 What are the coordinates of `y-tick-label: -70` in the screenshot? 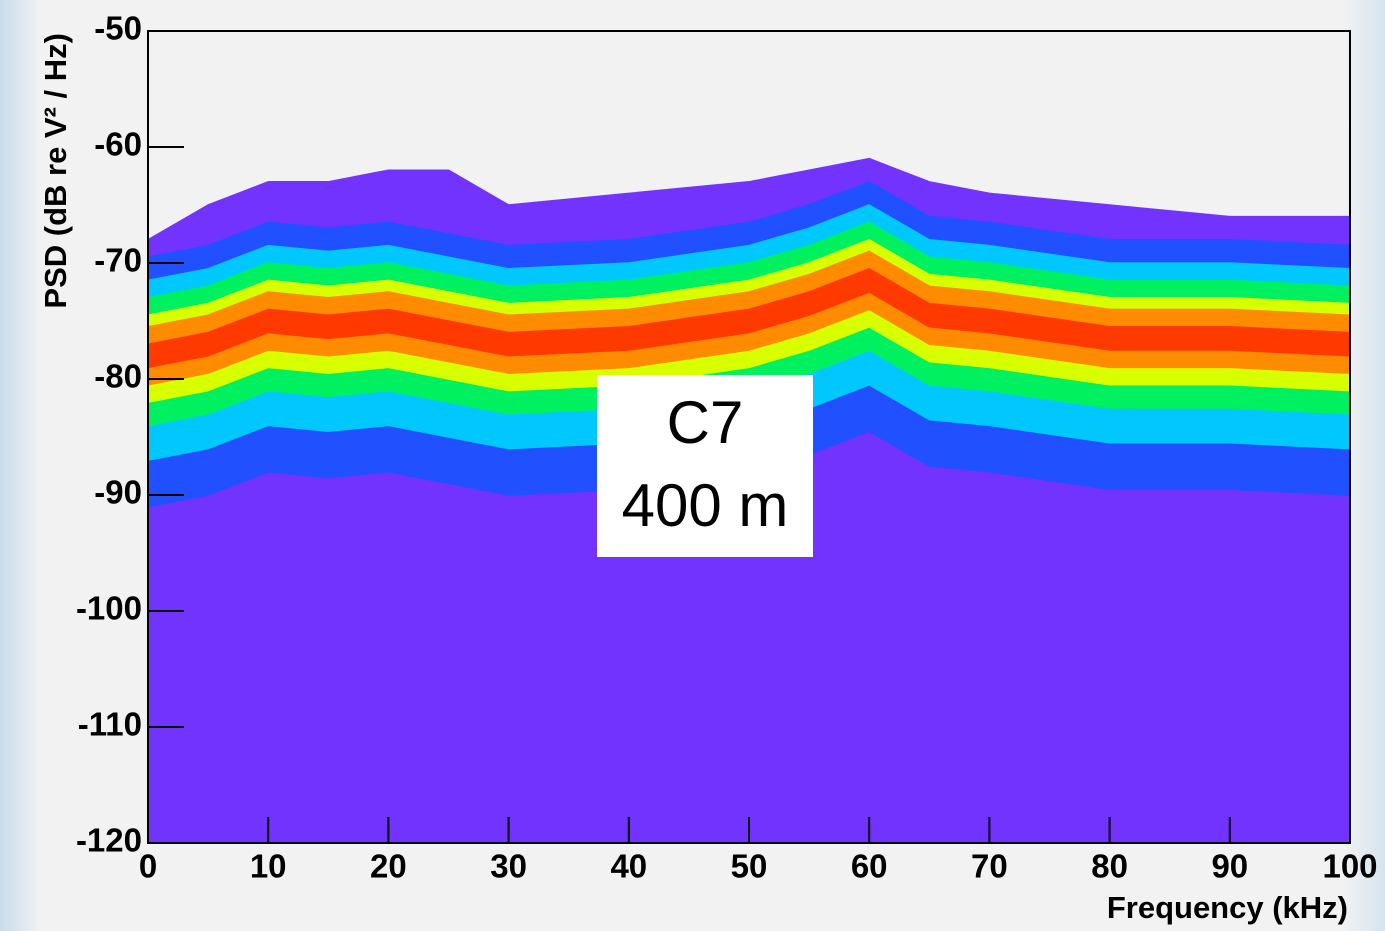 It's located at (118, 260).